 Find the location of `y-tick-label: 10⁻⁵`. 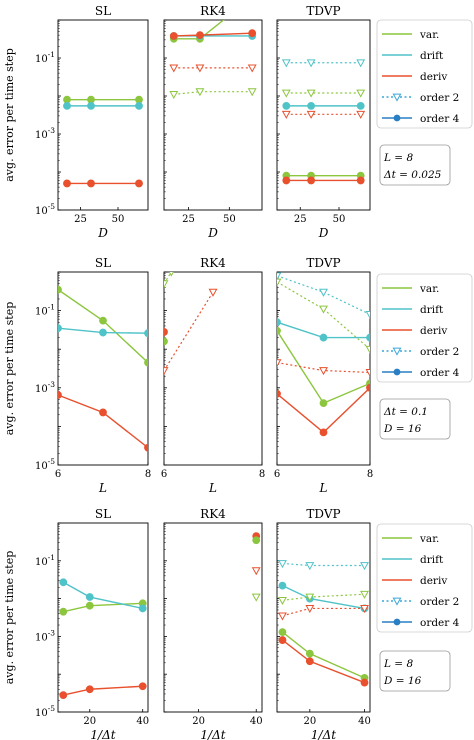

y-tick-label: 10⁻⁵ is located at coordinates (45, 711).